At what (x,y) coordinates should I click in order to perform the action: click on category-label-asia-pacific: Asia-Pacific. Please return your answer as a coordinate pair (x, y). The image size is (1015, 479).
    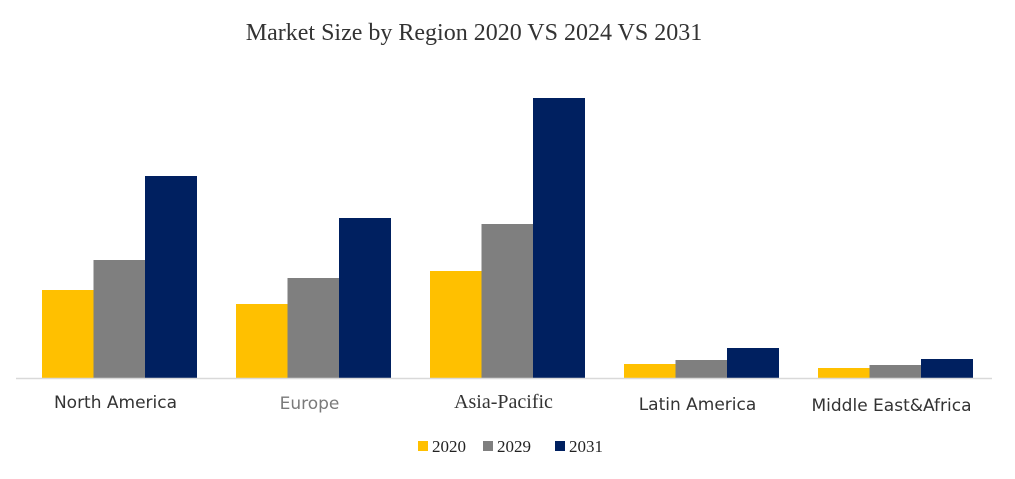
    Looking at the image, I should click on (503, 402).